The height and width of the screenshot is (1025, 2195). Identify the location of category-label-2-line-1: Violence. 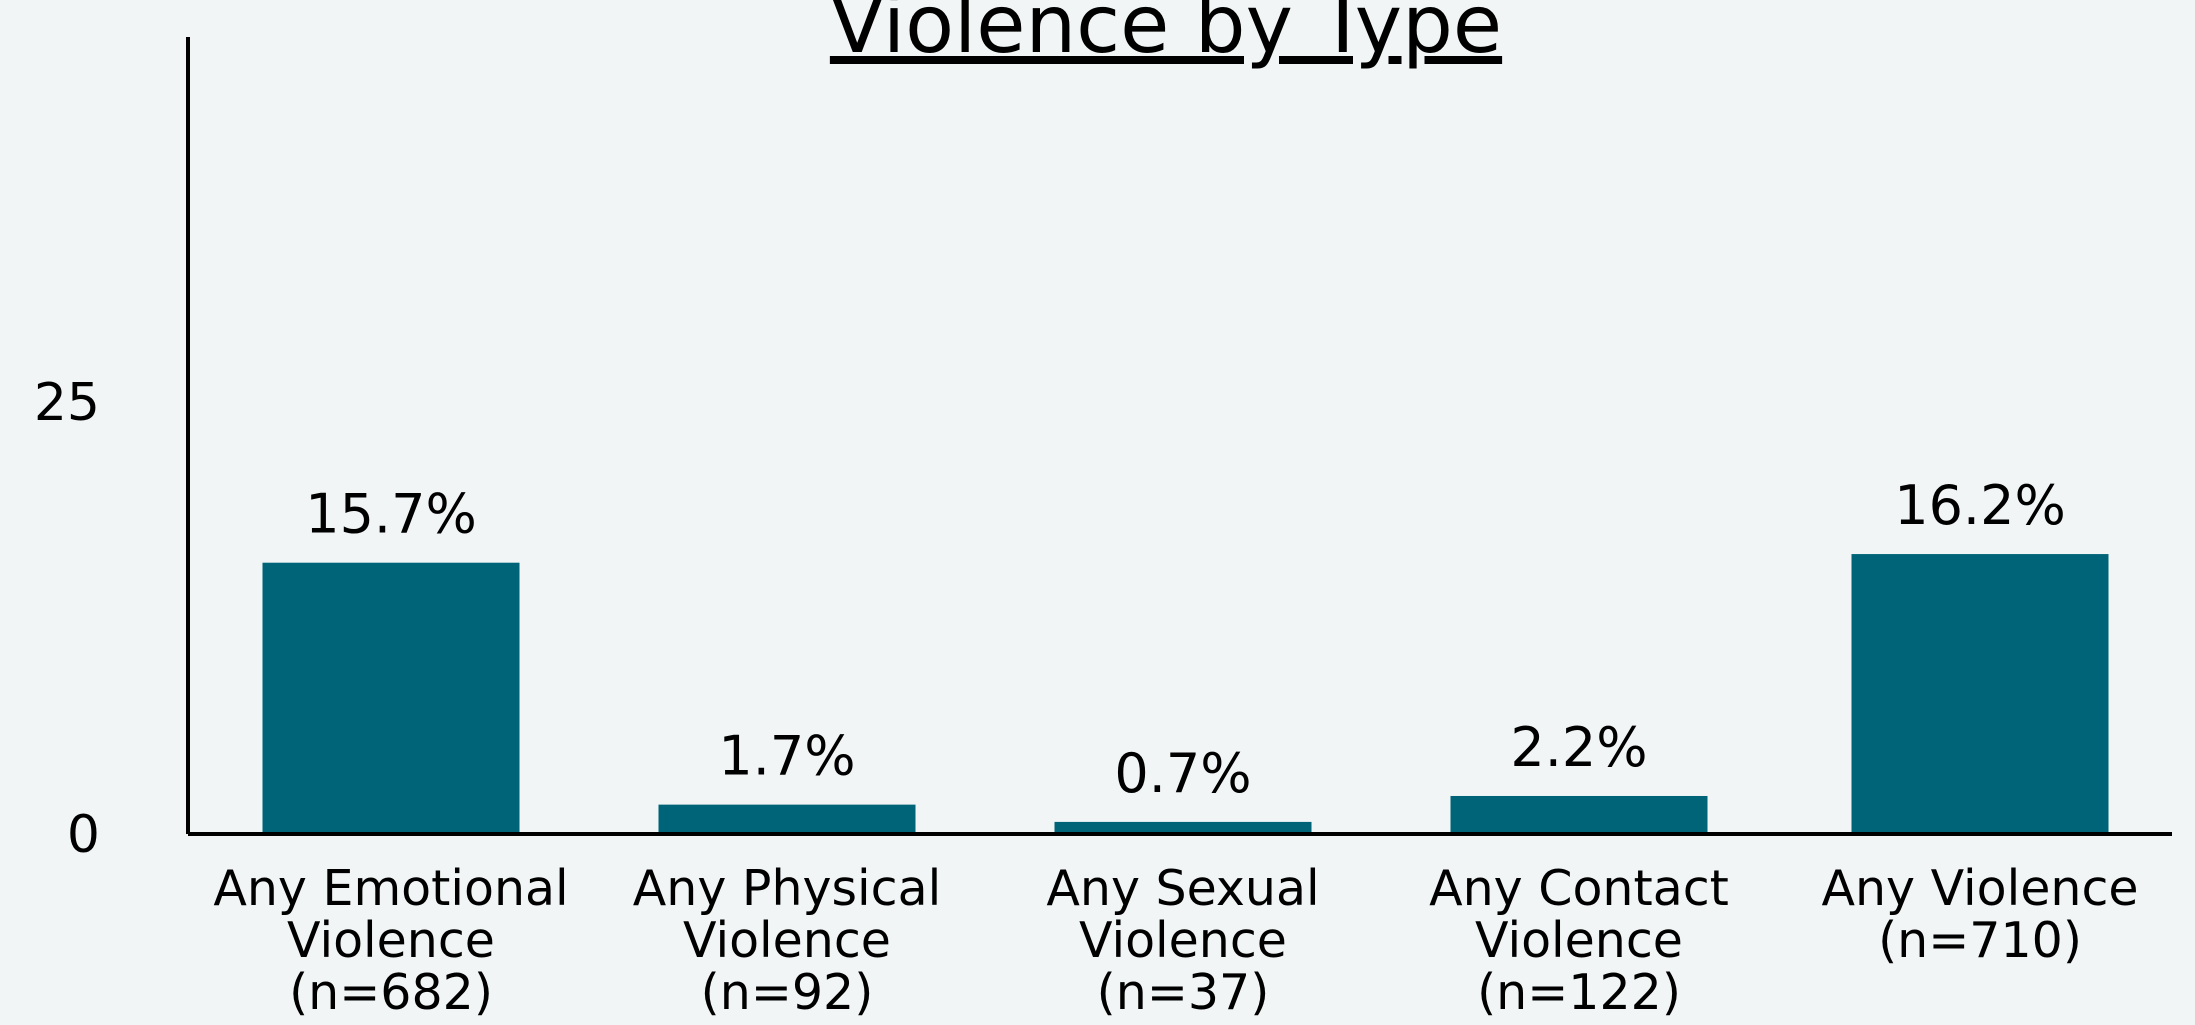
(1183, 940).